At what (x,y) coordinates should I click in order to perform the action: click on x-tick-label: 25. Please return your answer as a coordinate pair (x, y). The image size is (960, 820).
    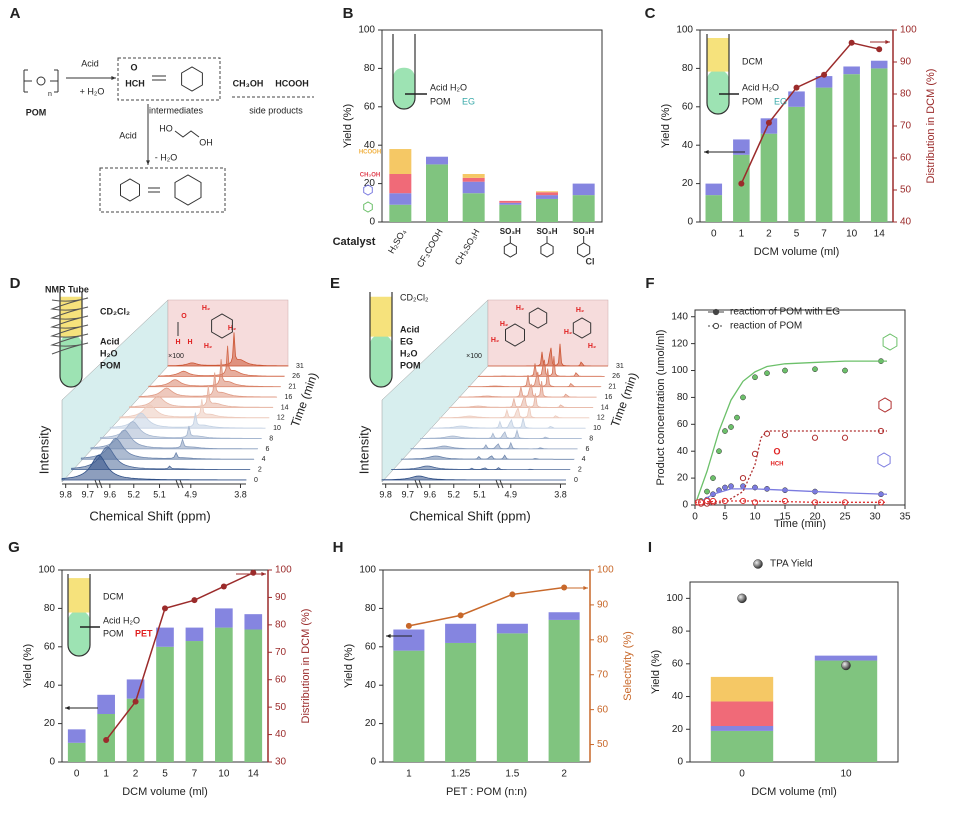
    Looking at the image, I should click on (845, 517).